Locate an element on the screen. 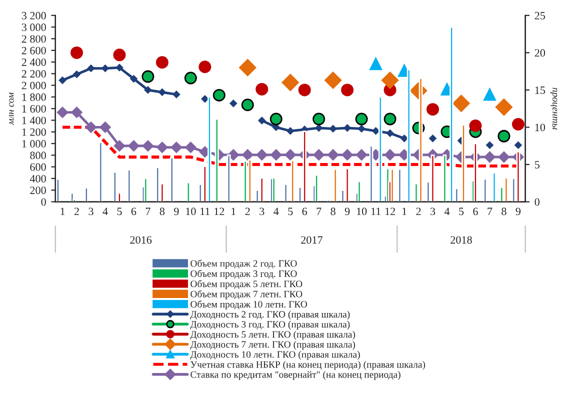 This screenshot has width=571, height=406. y2-axis-title: проценты is located at coordinates (554, 109).